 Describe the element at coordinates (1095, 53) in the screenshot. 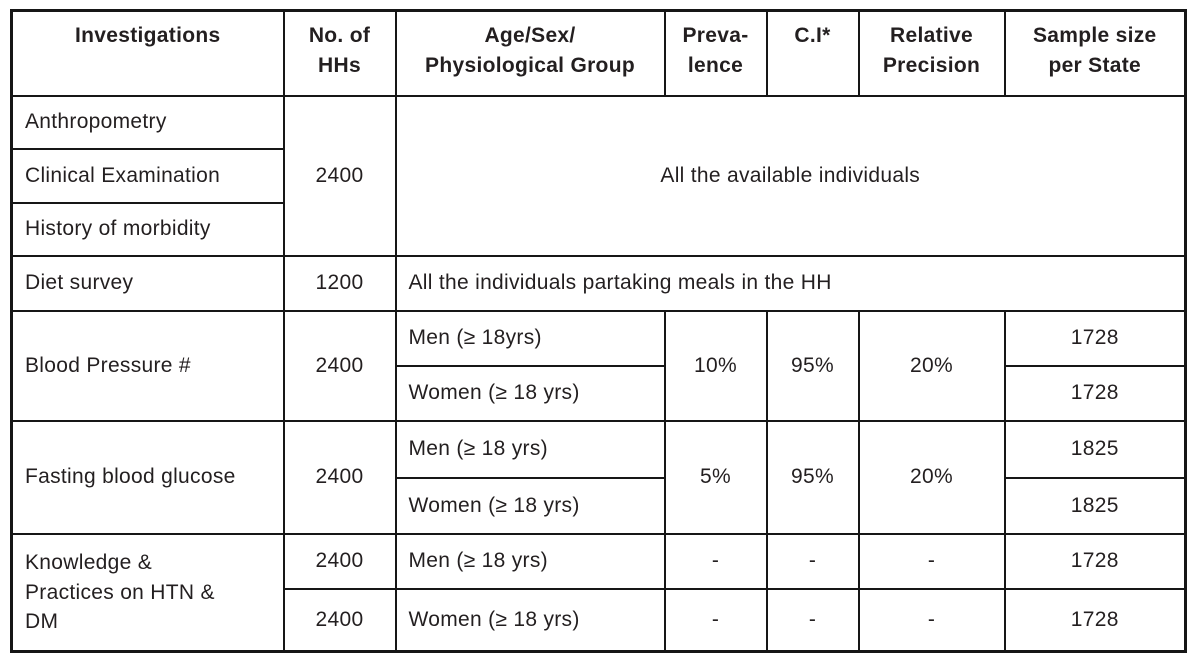

I see `col-header-sample-size-per-state: Sample size per State` at that location.